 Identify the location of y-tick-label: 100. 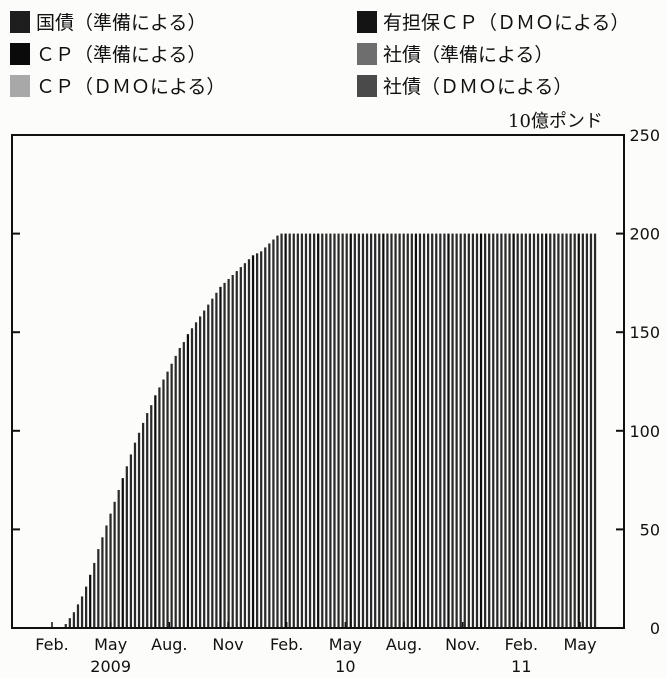
(644, 431).